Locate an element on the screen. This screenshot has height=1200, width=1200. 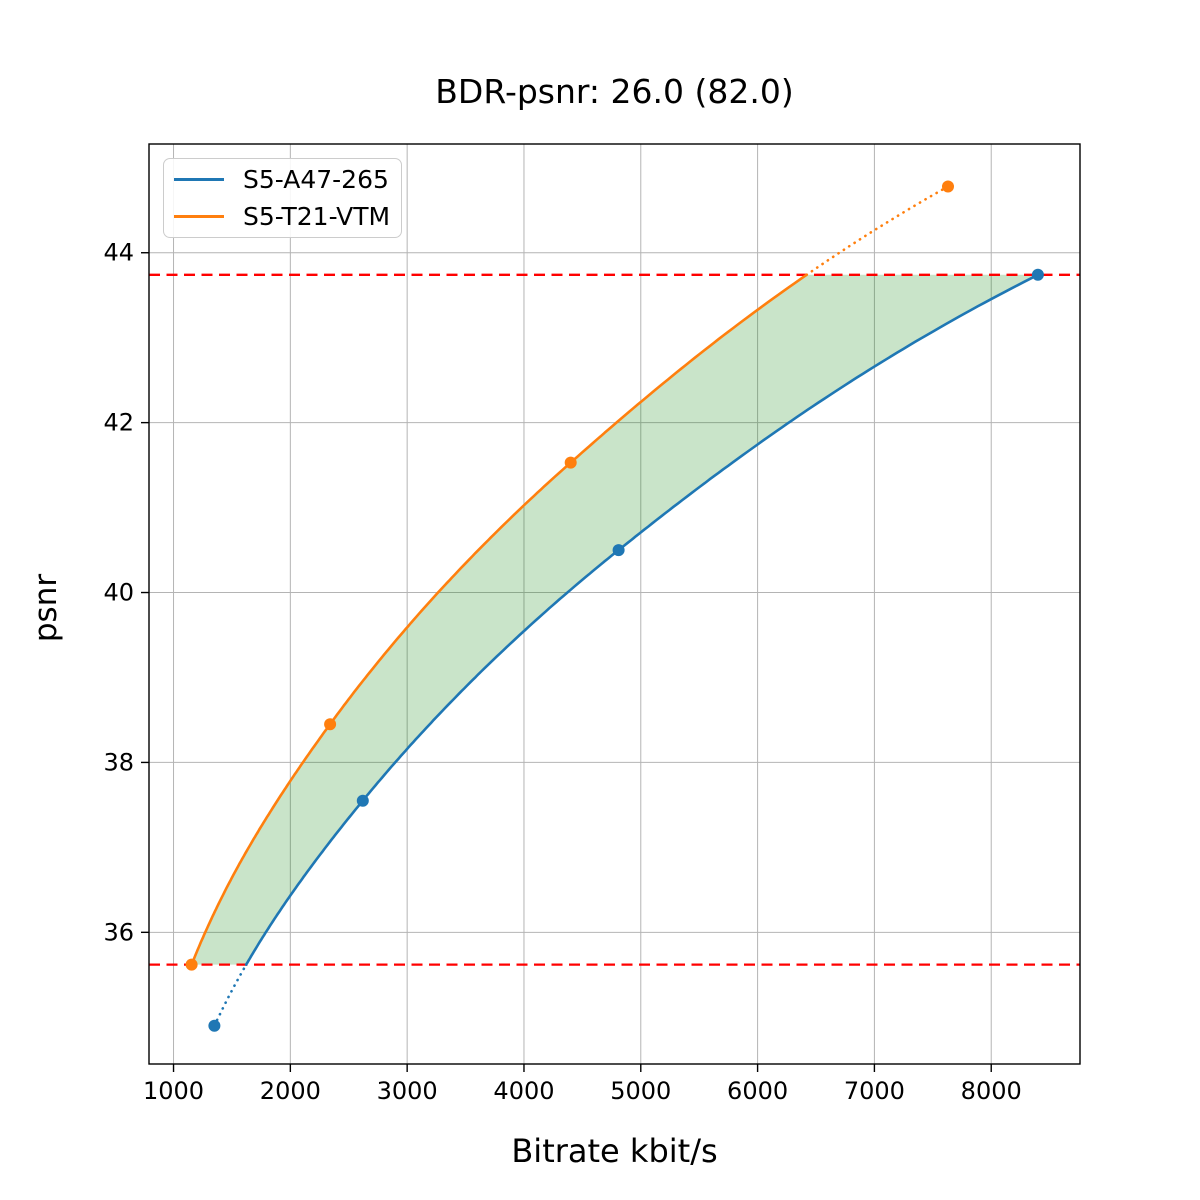
chart-title: BDR-psnr: 26.0 (82.0) is located at coordinates (614, 91).